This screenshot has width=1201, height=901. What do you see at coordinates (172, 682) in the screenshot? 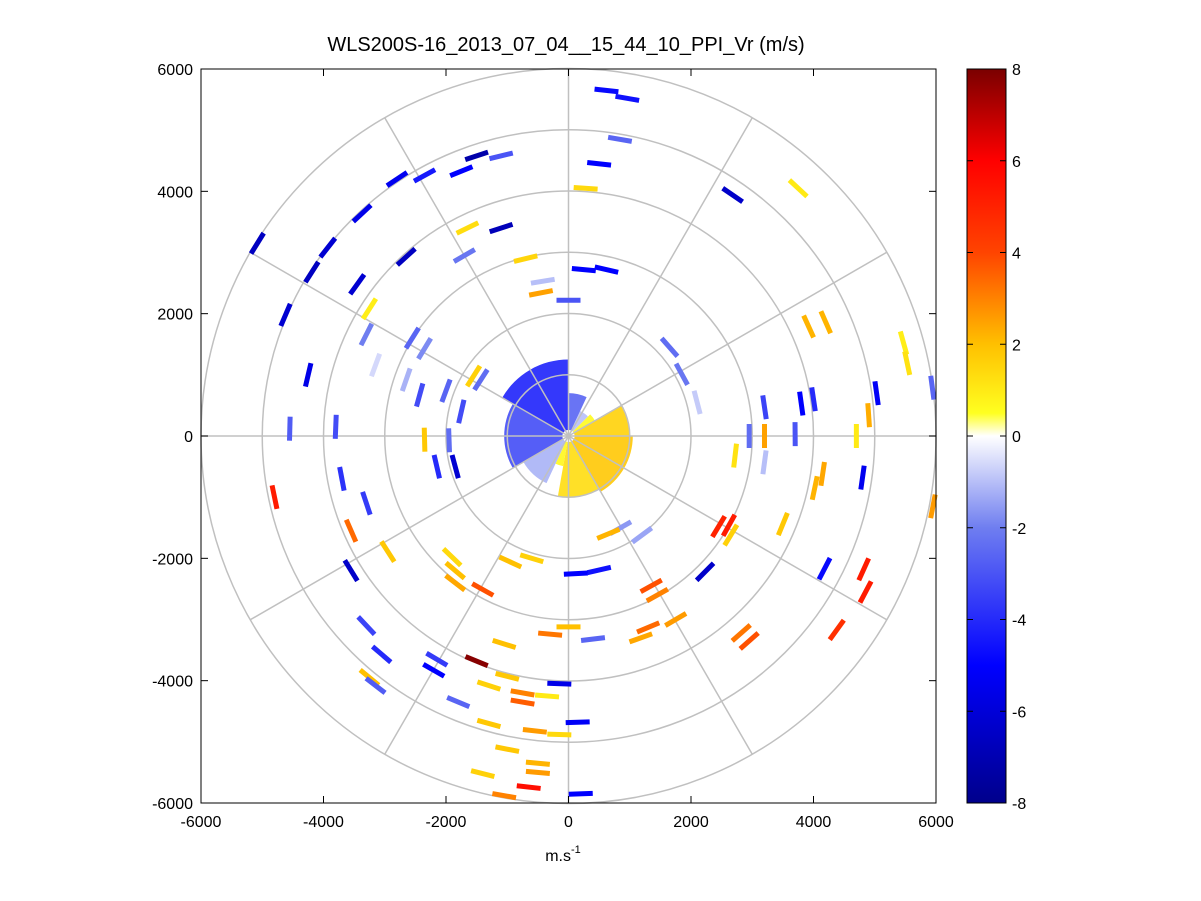
I see `y-tick-label: -4000` at bounding box center [172, 682].